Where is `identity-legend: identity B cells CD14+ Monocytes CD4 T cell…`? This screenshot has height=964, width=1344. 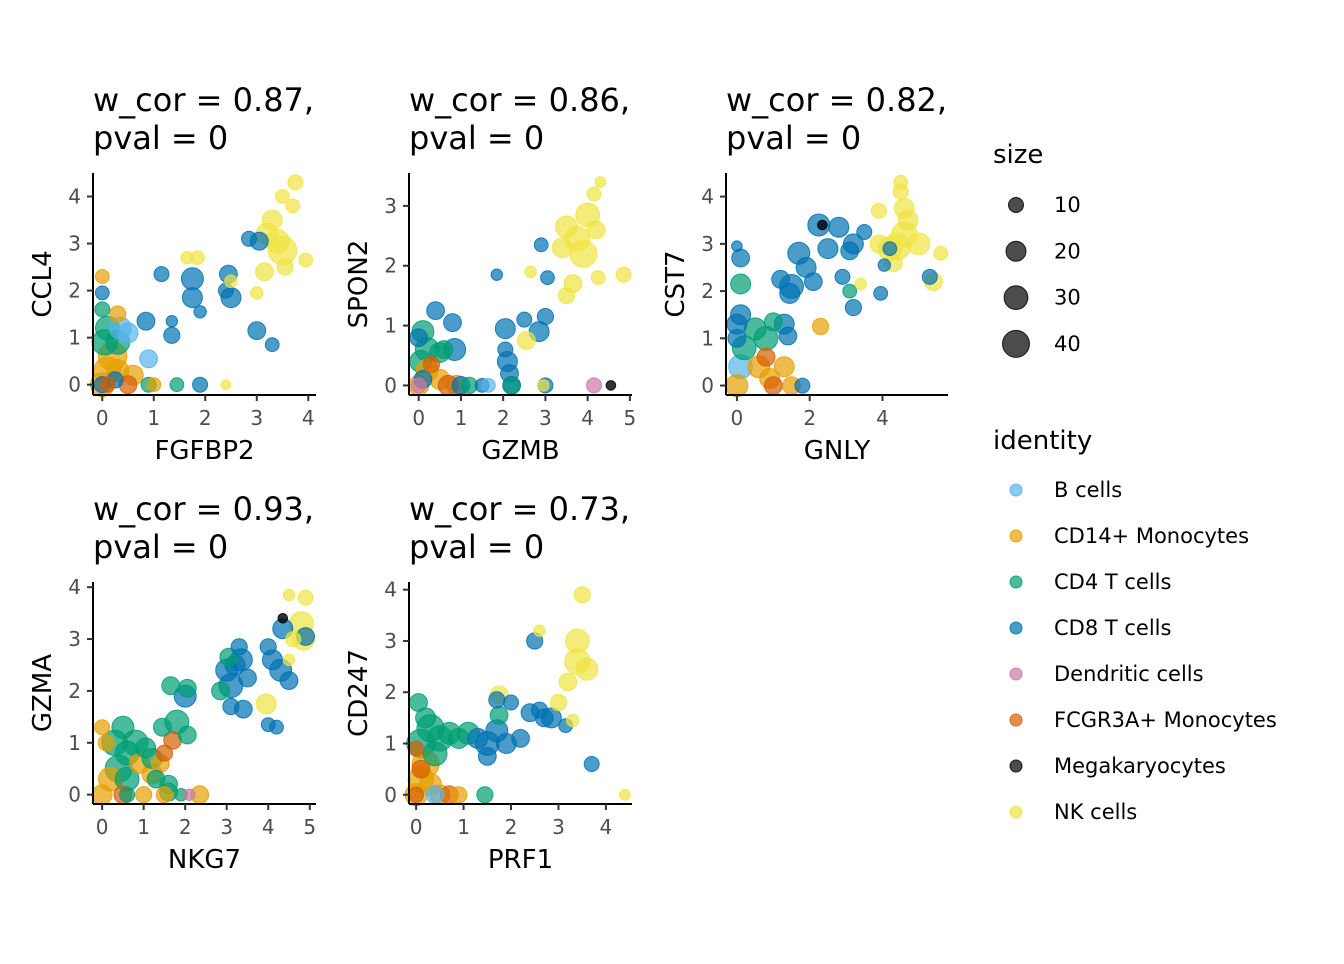 identity-legend: identity B cells CD14+ Monocytes CD4 T cell… is located at coordinates (1135, 625).